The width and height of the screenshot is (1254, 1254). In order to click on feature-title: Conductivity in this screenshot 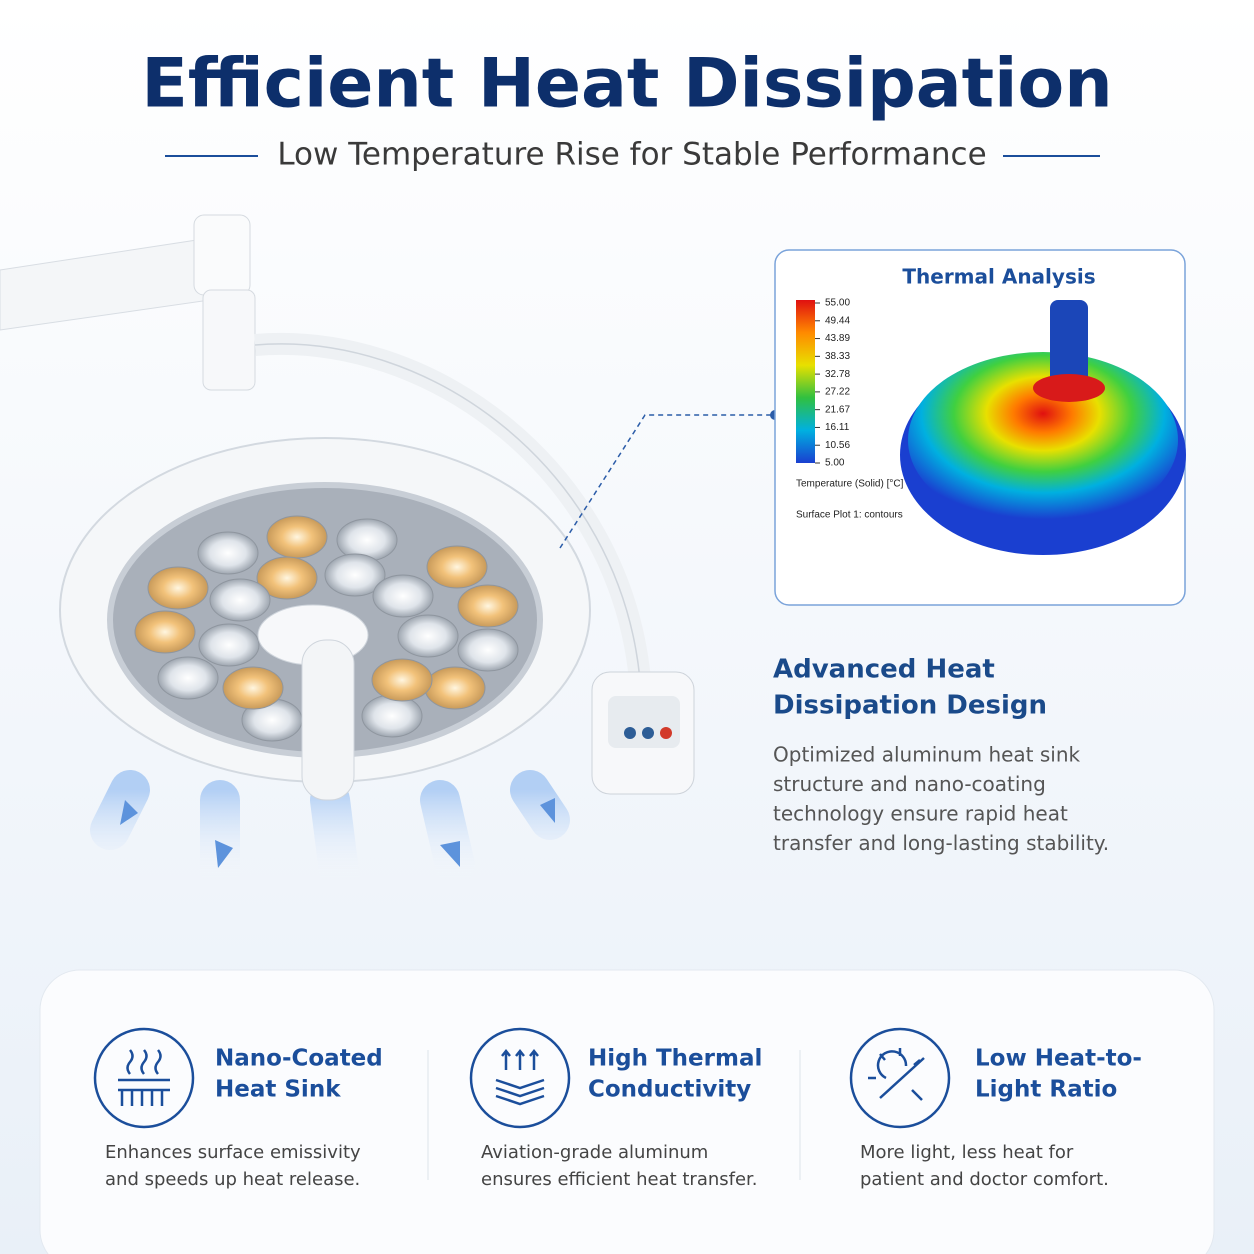, I will do `click(669, 1090)`.